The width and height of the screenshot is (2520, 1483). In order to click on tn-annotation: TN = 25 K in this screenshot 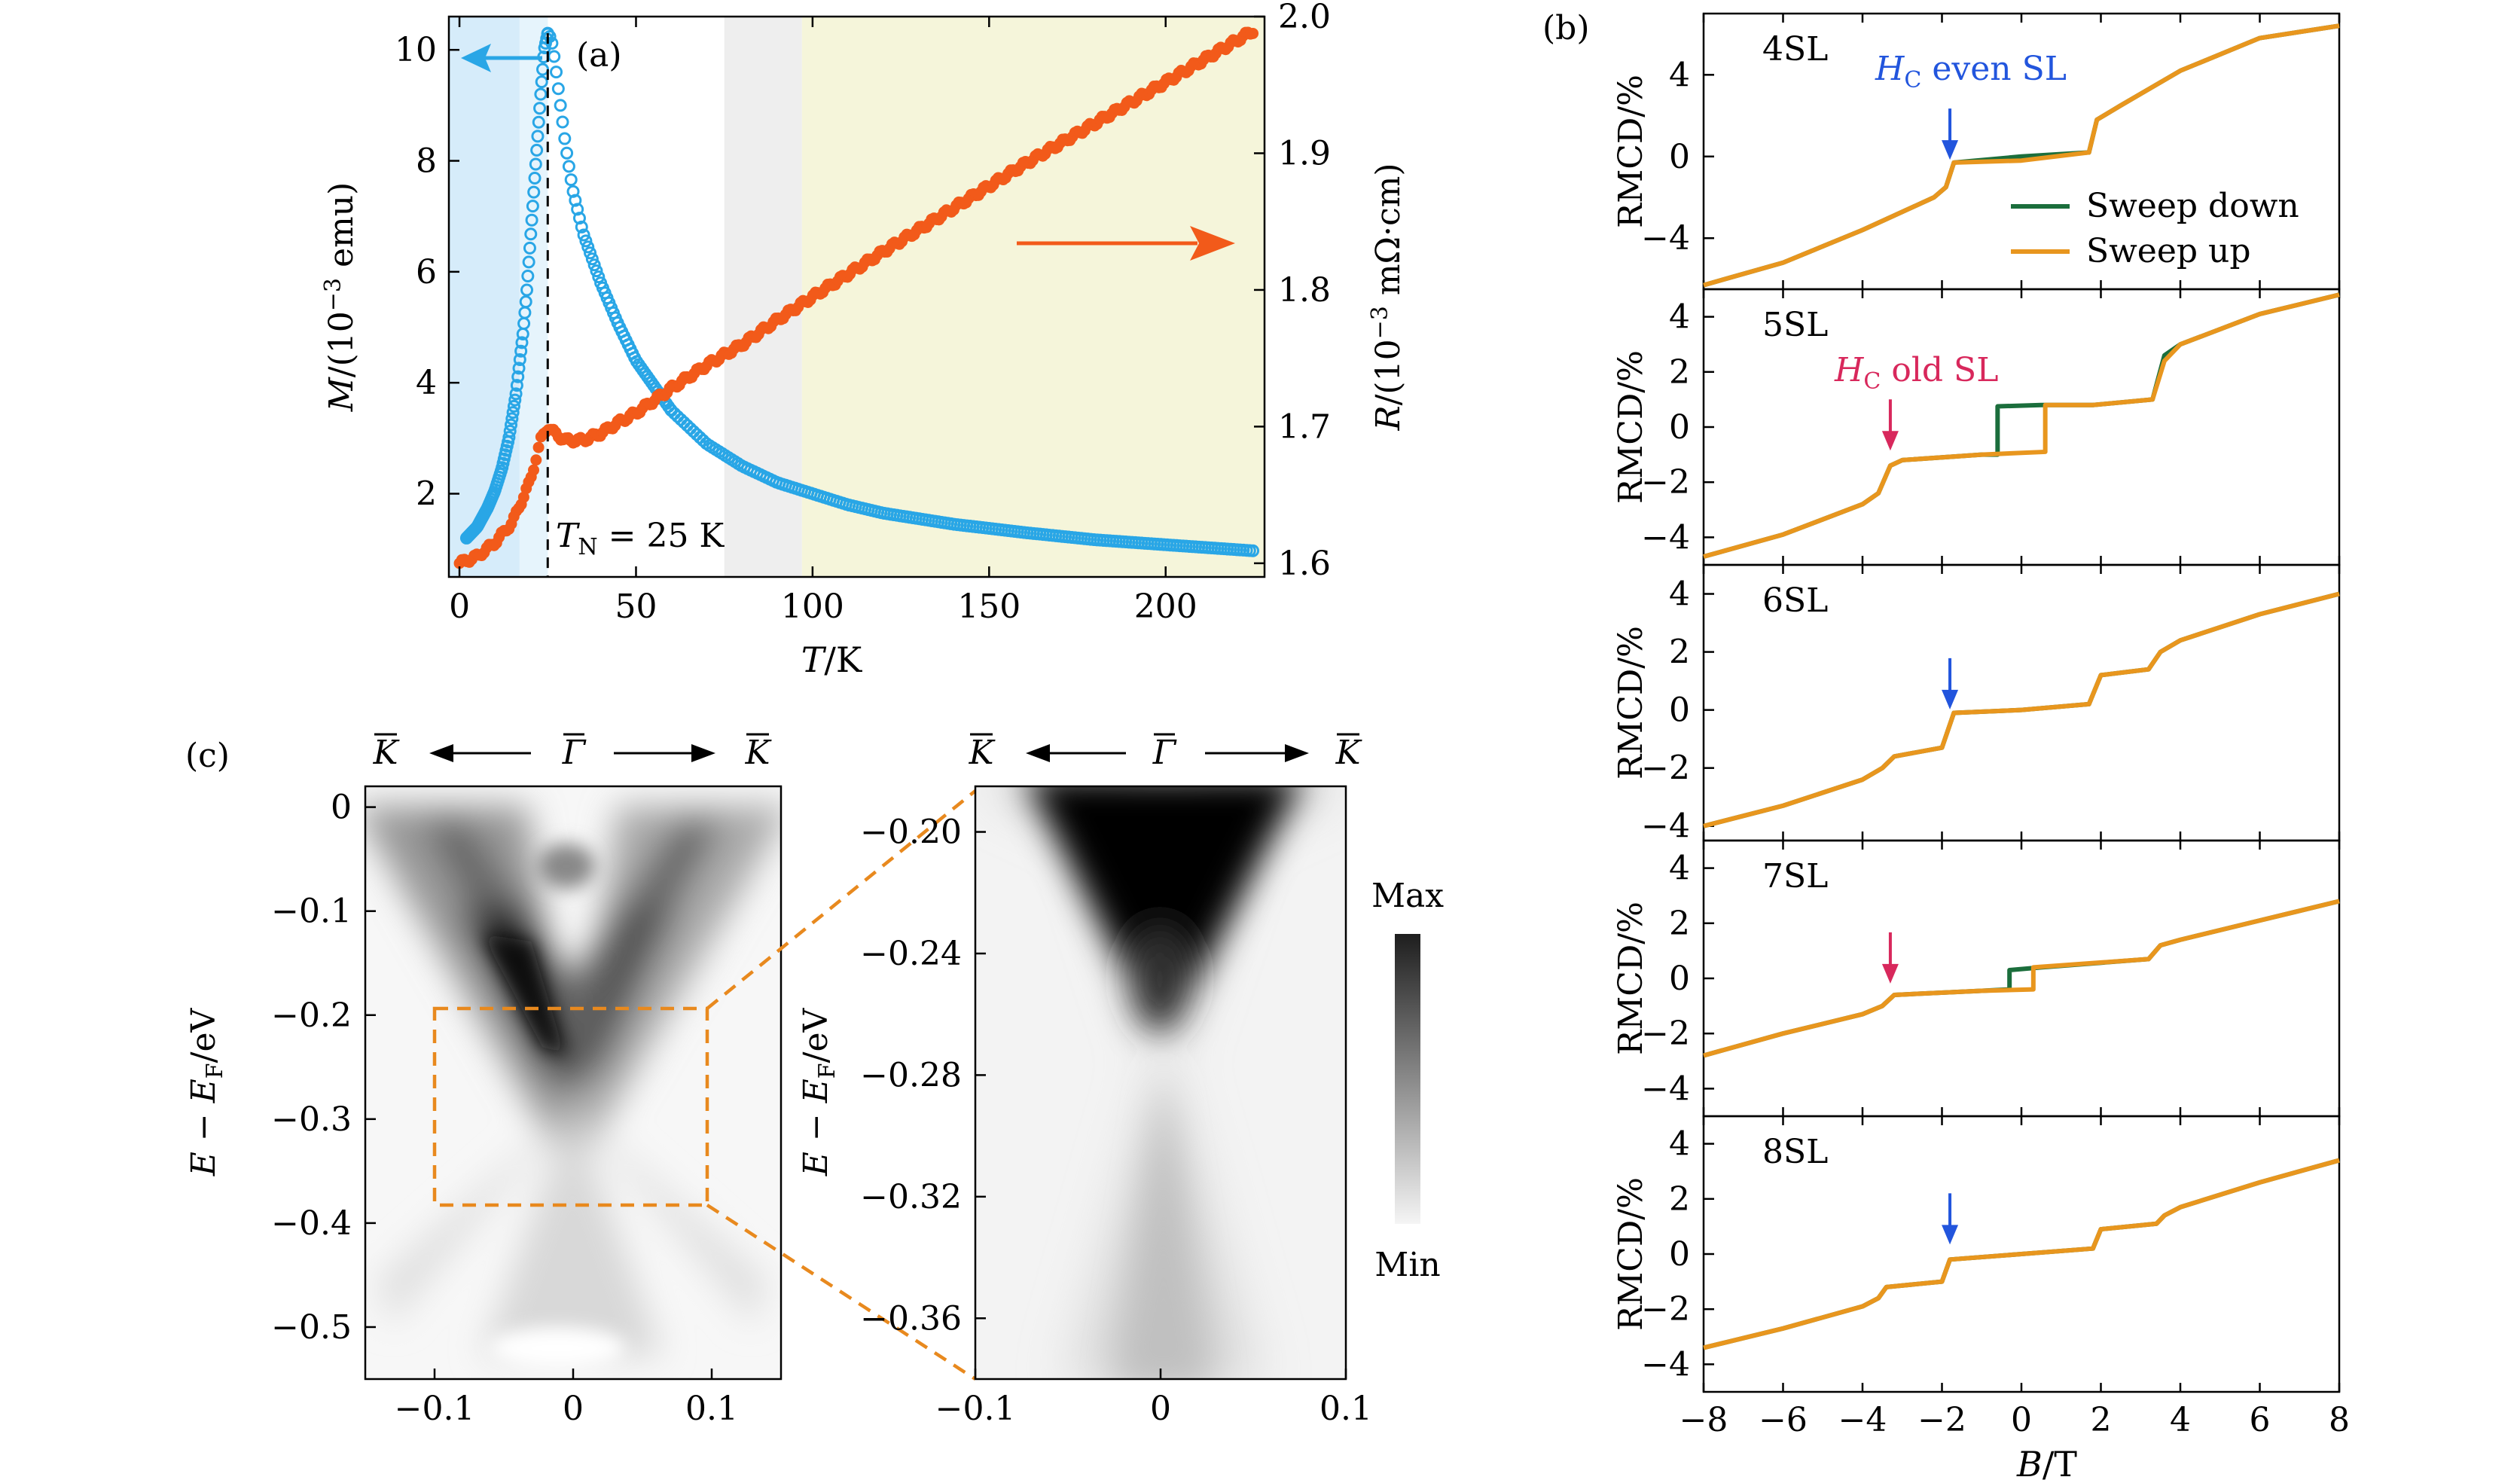, I will do `click(640, 538)`.